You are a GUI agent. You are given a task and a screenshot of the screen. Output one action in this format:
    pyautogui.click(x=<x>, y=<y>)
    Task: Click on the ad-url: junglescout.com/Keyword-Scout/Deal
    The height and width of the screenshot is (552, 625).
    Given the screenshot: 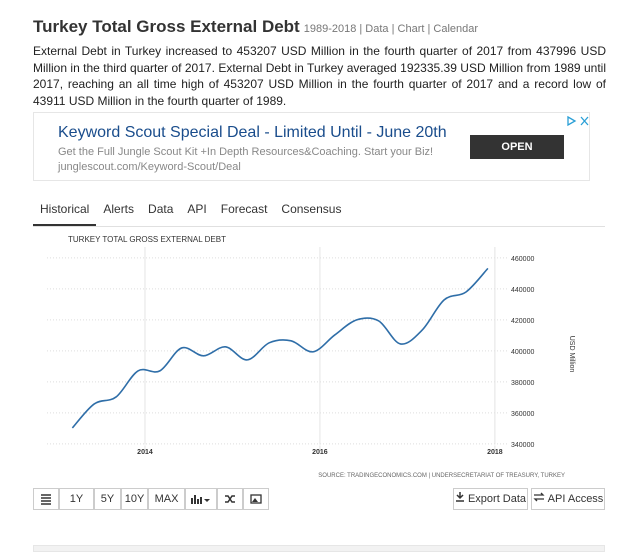 What is the action you would take?
    pyautogui.click(x=149, y=167)
    